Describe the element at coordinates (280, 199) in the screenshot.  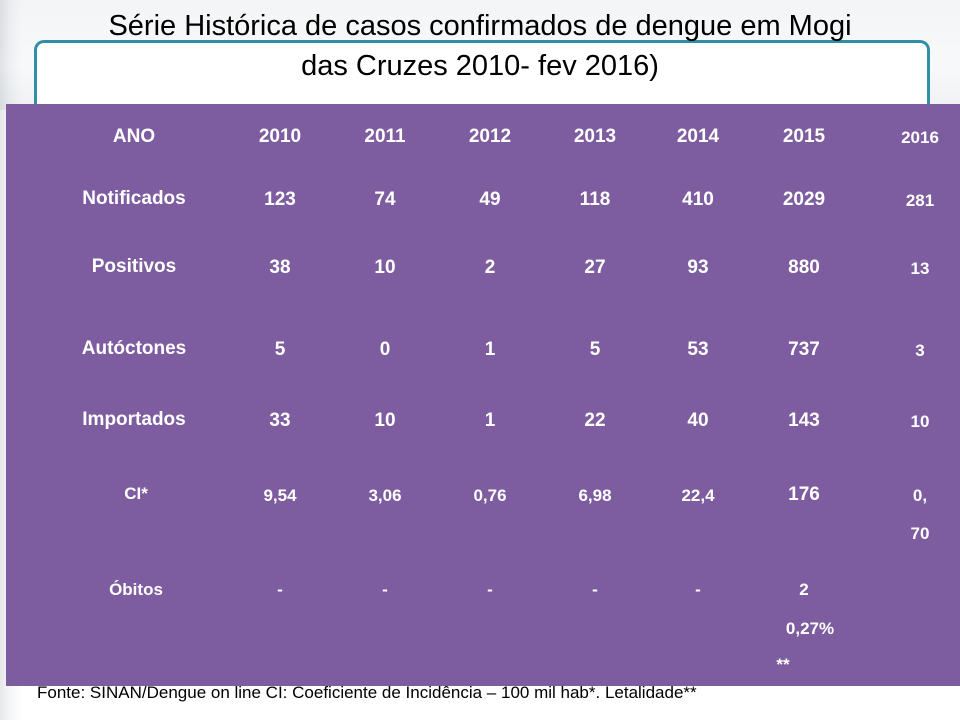
I see `table-cell: 123` at that location.